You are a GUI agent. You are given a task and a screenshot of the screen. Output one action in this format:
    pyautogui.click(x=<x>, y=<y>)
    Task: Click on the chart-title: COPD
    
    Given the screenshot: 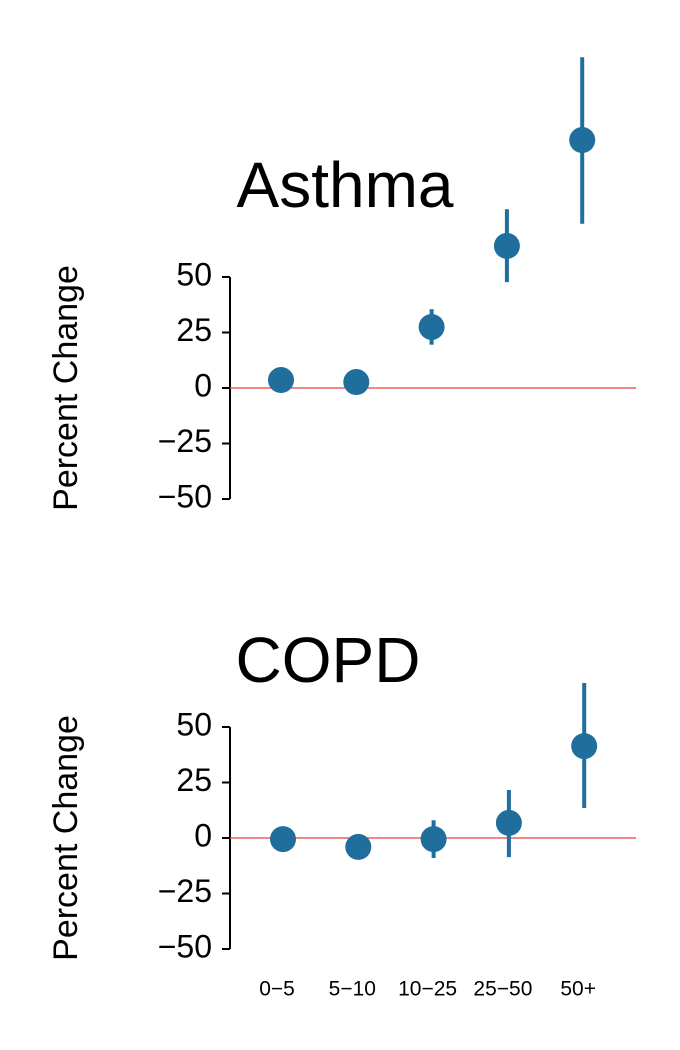 What is the action you would take?
    pyautogui.click(x=328, y=660)
    